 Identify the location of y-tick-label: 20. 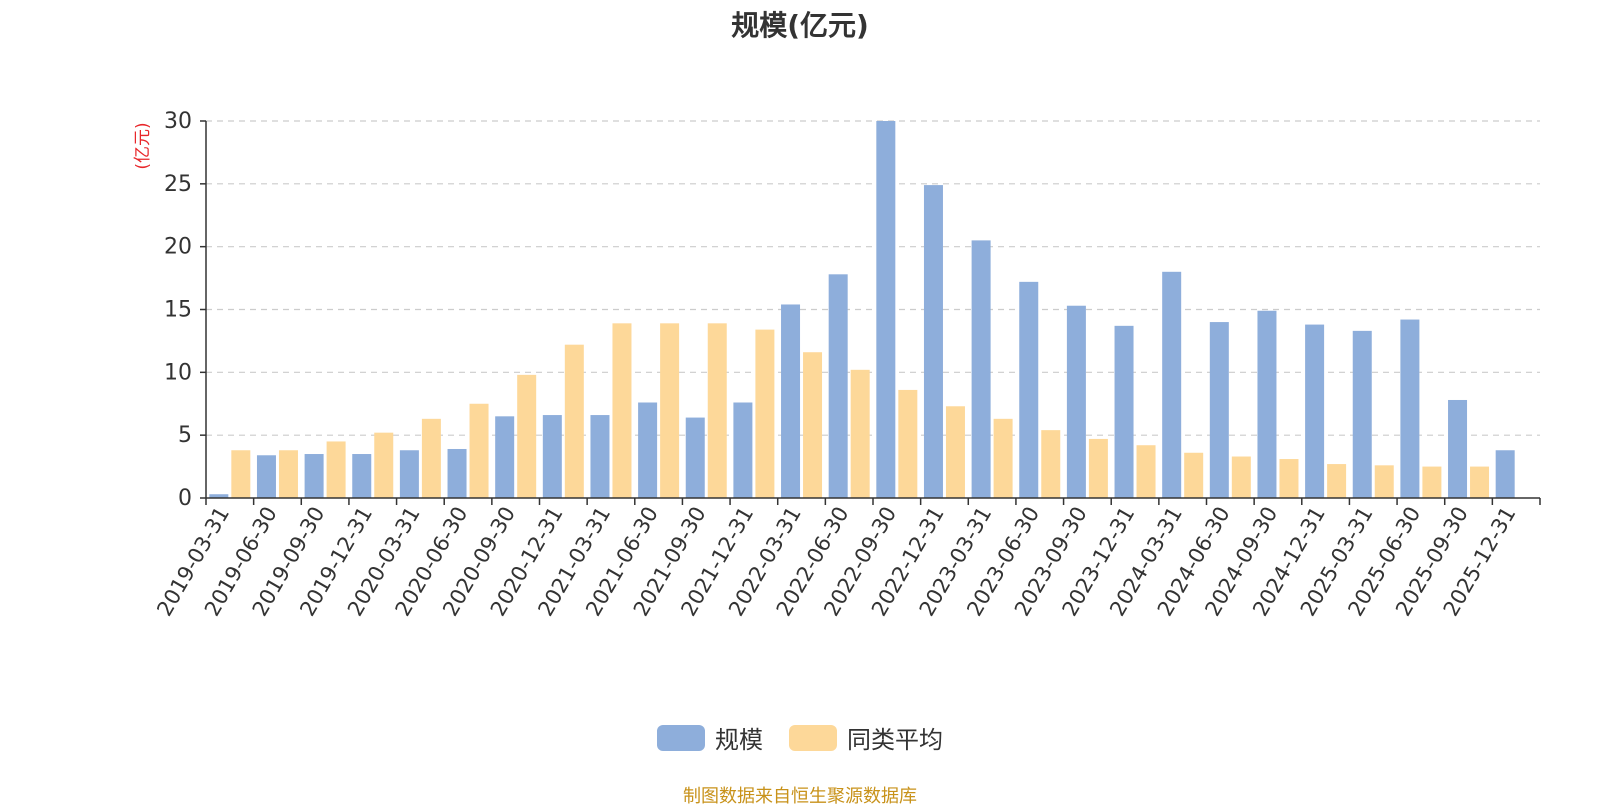
(178, 247).